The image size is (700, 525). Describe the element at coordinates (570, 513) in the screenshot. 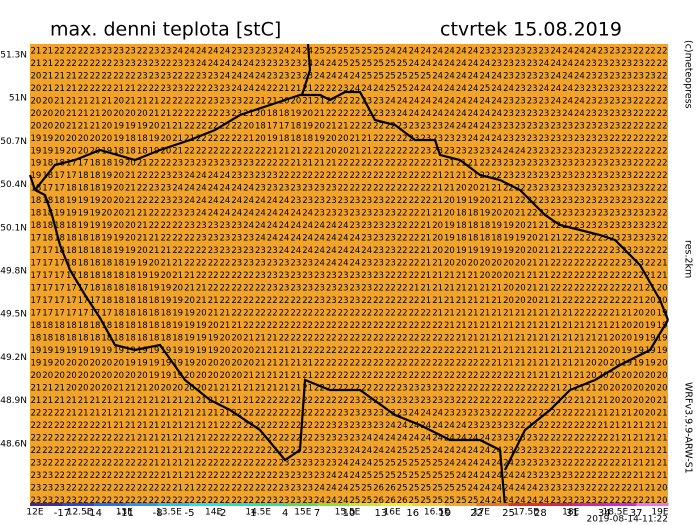

I see `longitude-label: 18E` at that location.